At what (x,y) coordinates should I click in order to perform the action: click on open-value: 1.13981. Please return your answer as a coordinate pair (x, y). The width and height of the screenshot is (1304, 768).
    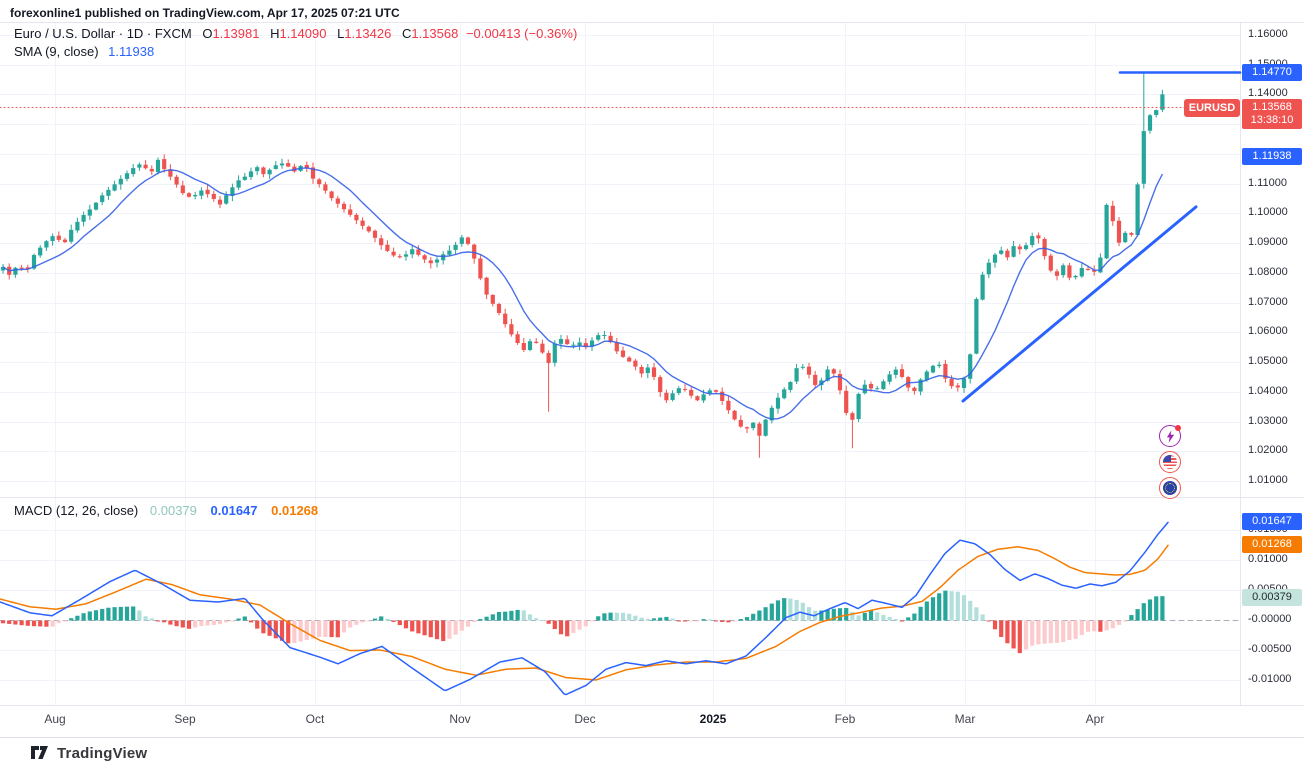
    Looking at the image, I should click on (236, 33).